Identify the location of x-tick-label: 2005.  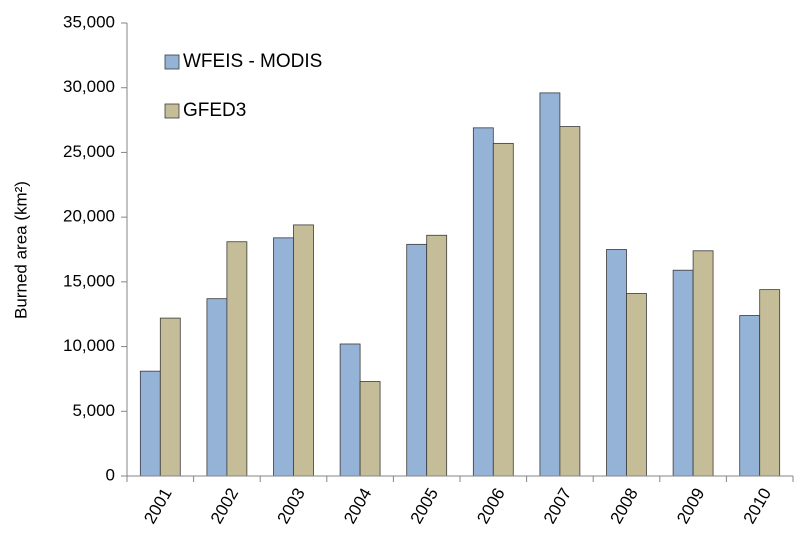
(424, 506).